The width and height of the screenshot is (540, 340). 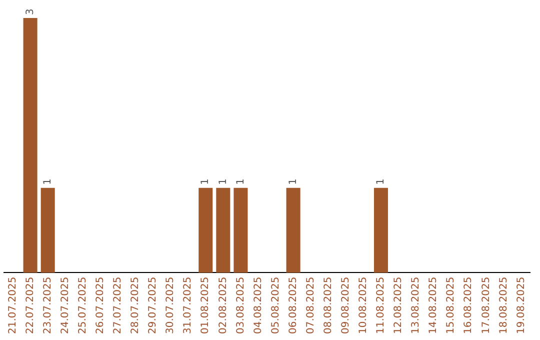 What do you see at coordinates (504, 305) in the screenshot?
I see `x-tick-label: 18.08.2025` at bounding box center [504, 305].